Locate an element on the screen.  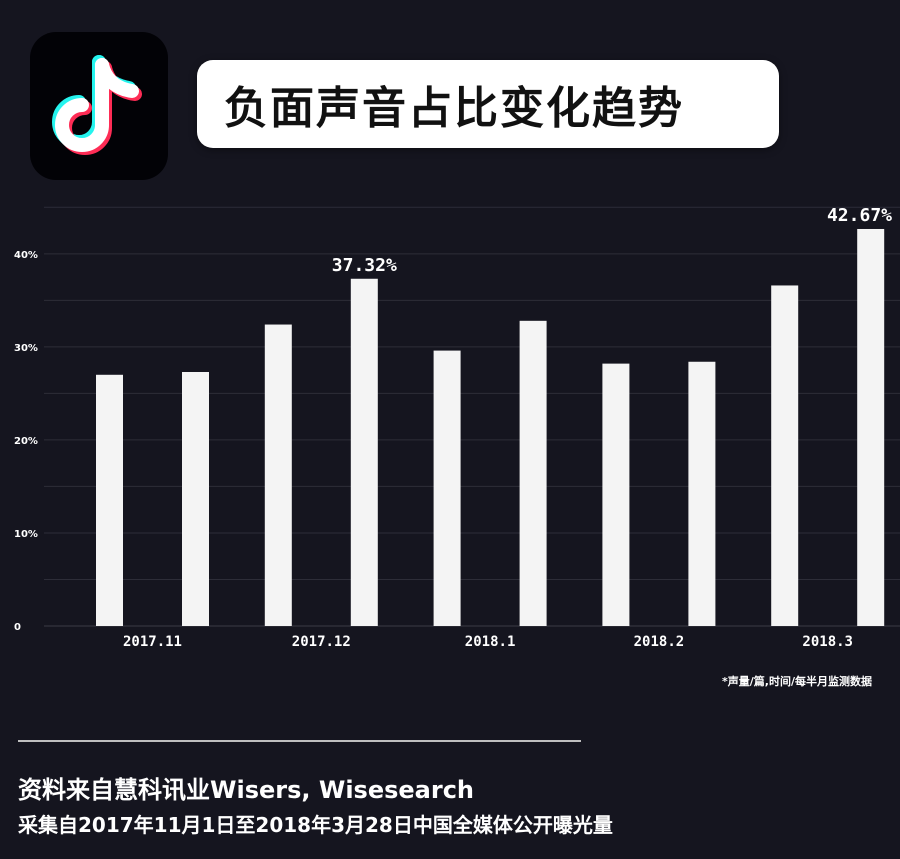
tiktok-note-icon is located at coordinates (97, 105).